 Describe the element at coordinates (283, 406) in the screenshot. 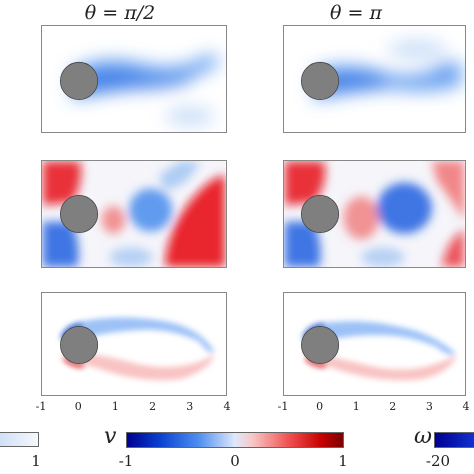

I see `x-axis-right-tick-0: -1` at that location.